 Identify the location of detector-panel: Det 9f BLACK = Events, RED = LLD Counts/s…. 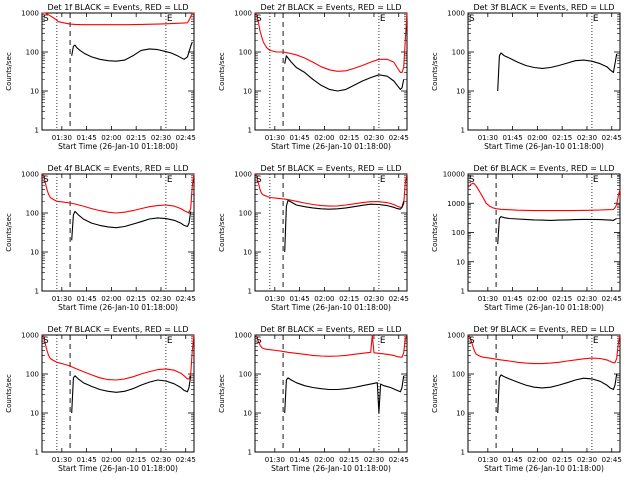
(526, 399).